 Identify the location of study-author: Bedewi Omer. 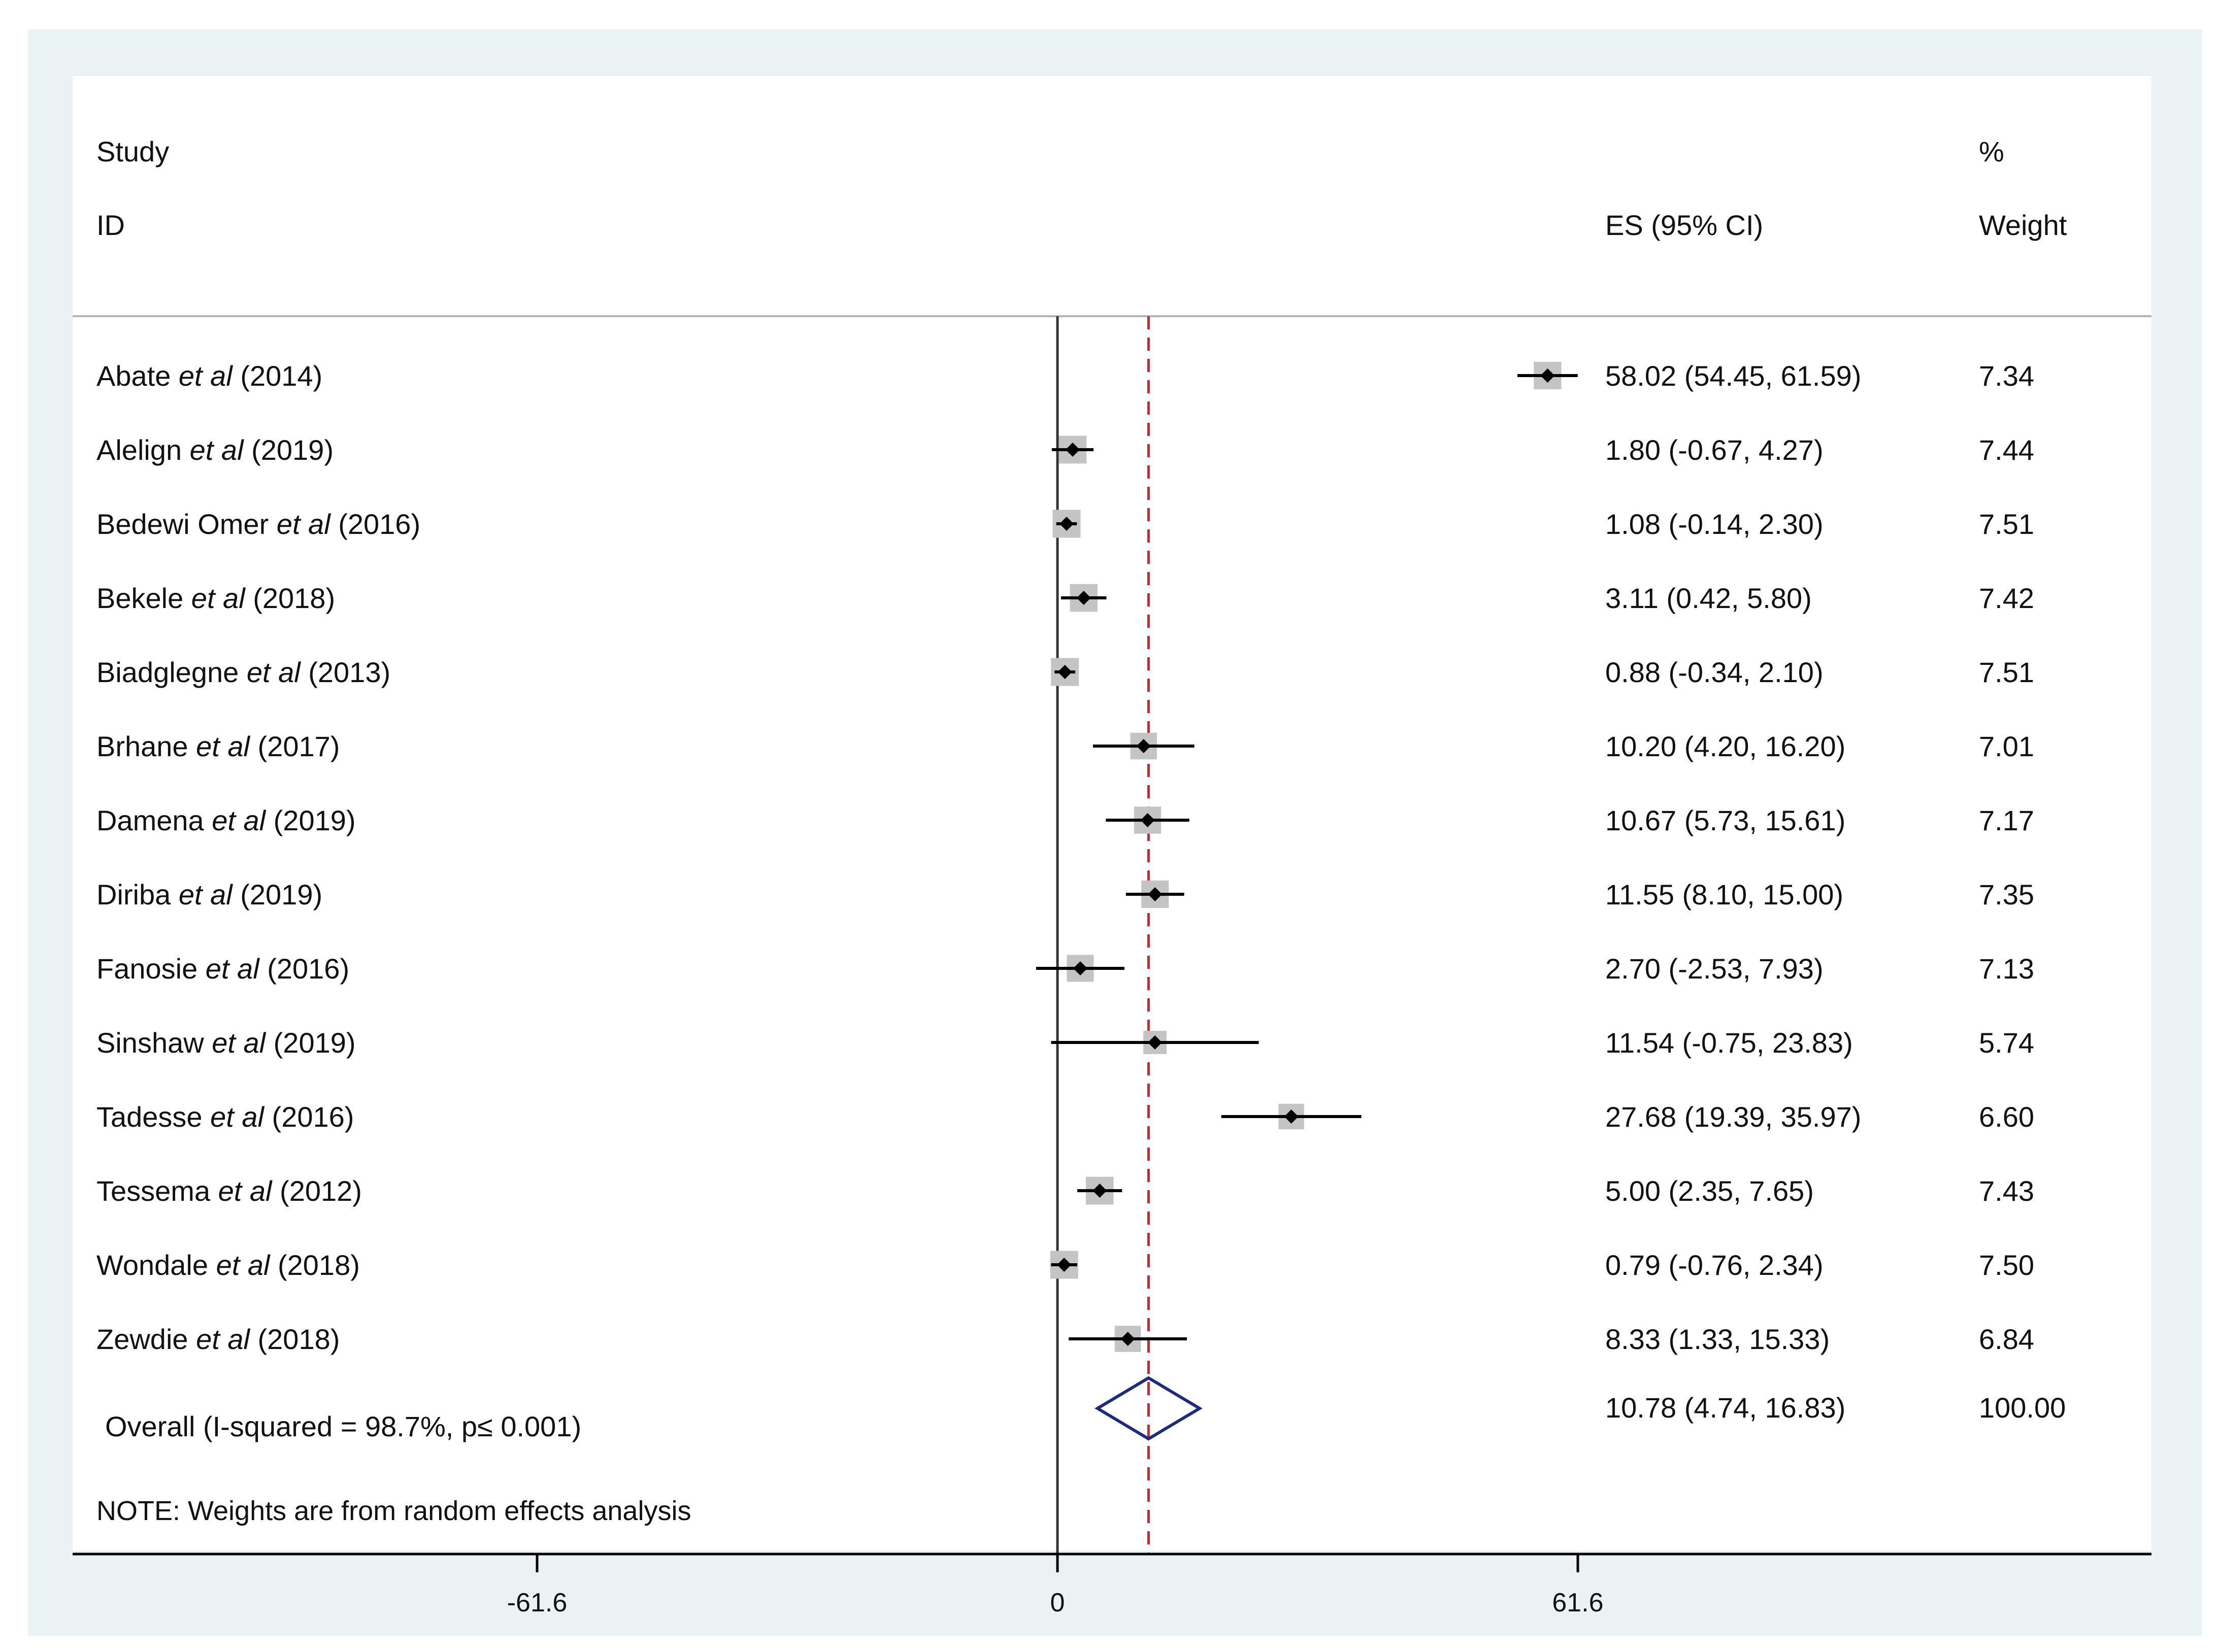
(187, 524).